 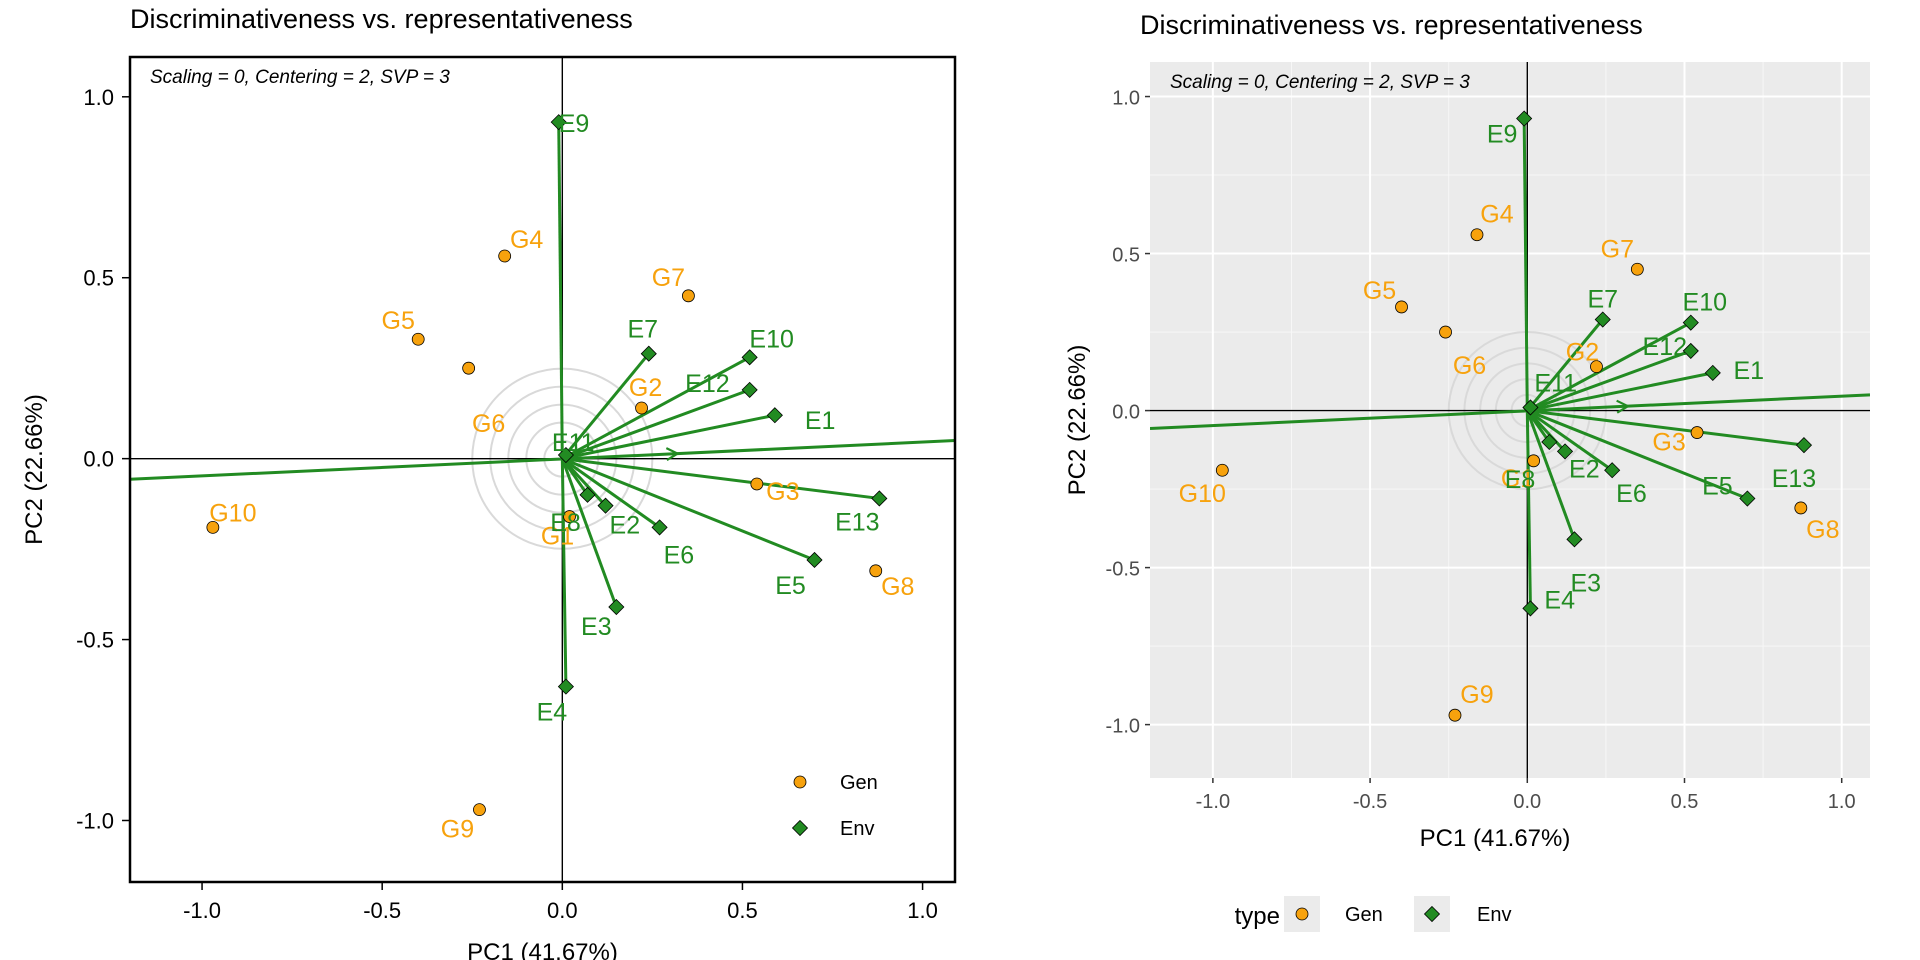 I want to click on env-label-e8: E8, so click(x=1520, y=480).